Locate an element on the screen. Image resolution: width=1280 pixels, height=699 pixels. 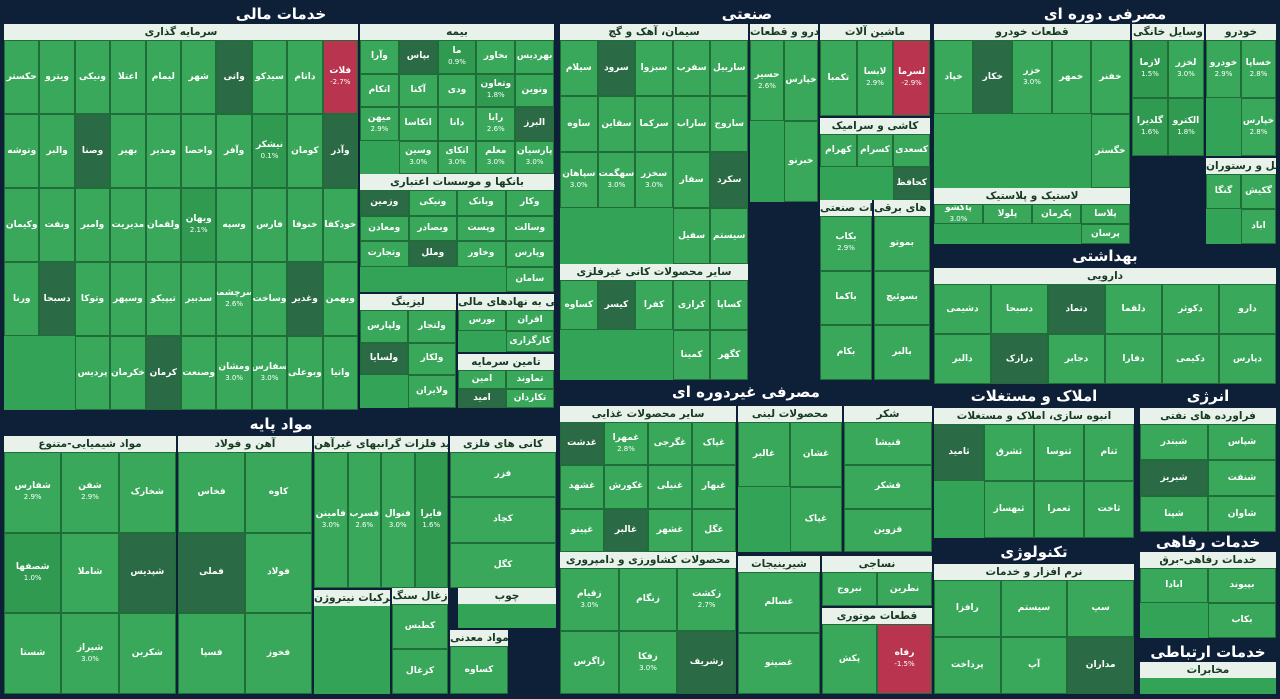
ticker-cell: معلم 3.0% is located at coordinates (496, 157).